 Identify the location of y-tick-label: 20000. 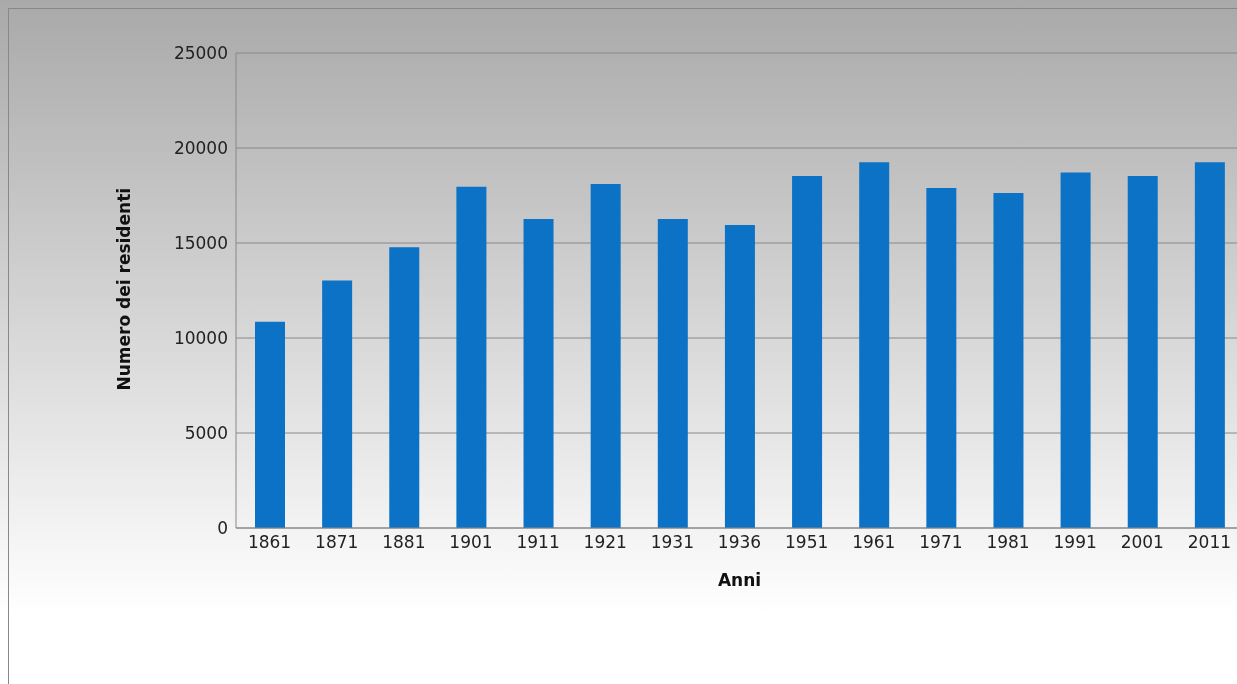
(200, 148).